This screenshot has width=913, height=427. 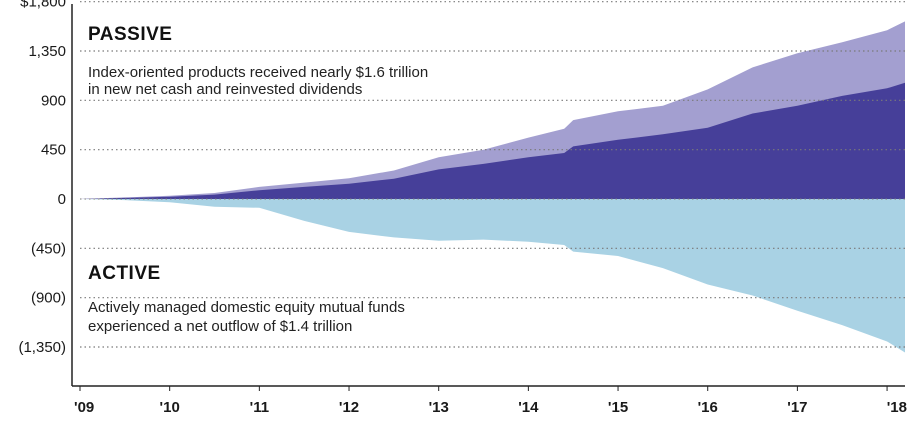 What do you see at coordinates (48, 298) in the screenshot?
I see `y-tick-label: (900)` at bounding box center [48, 298].